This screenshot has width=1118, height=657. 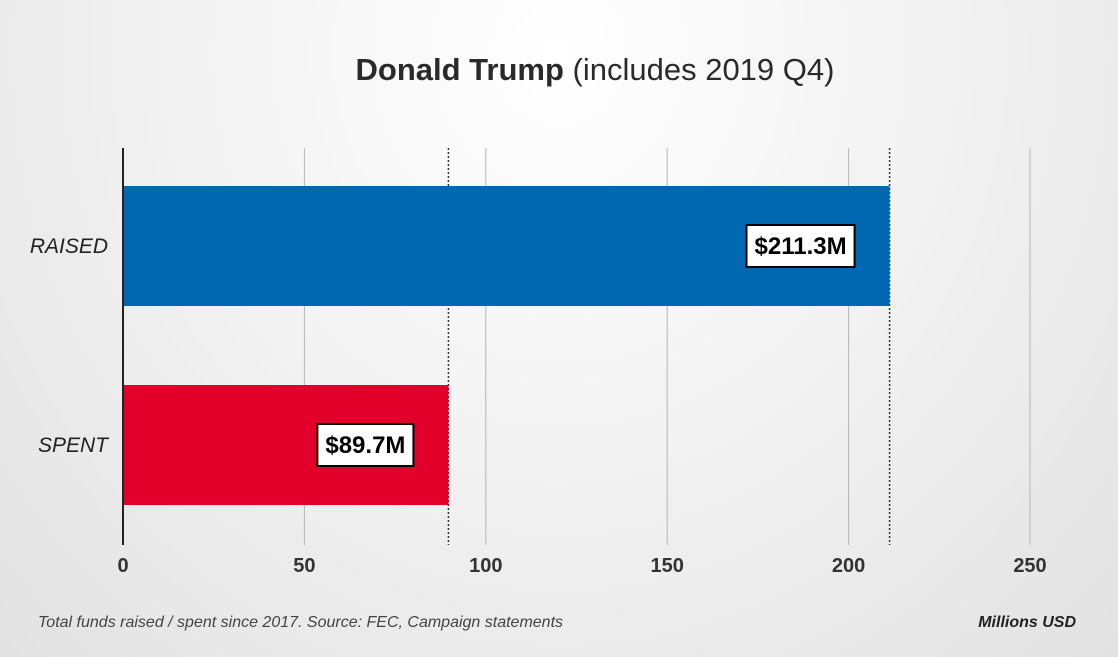 I want to click on value-label-raised: $211.3M, so click(x=801, y=246).